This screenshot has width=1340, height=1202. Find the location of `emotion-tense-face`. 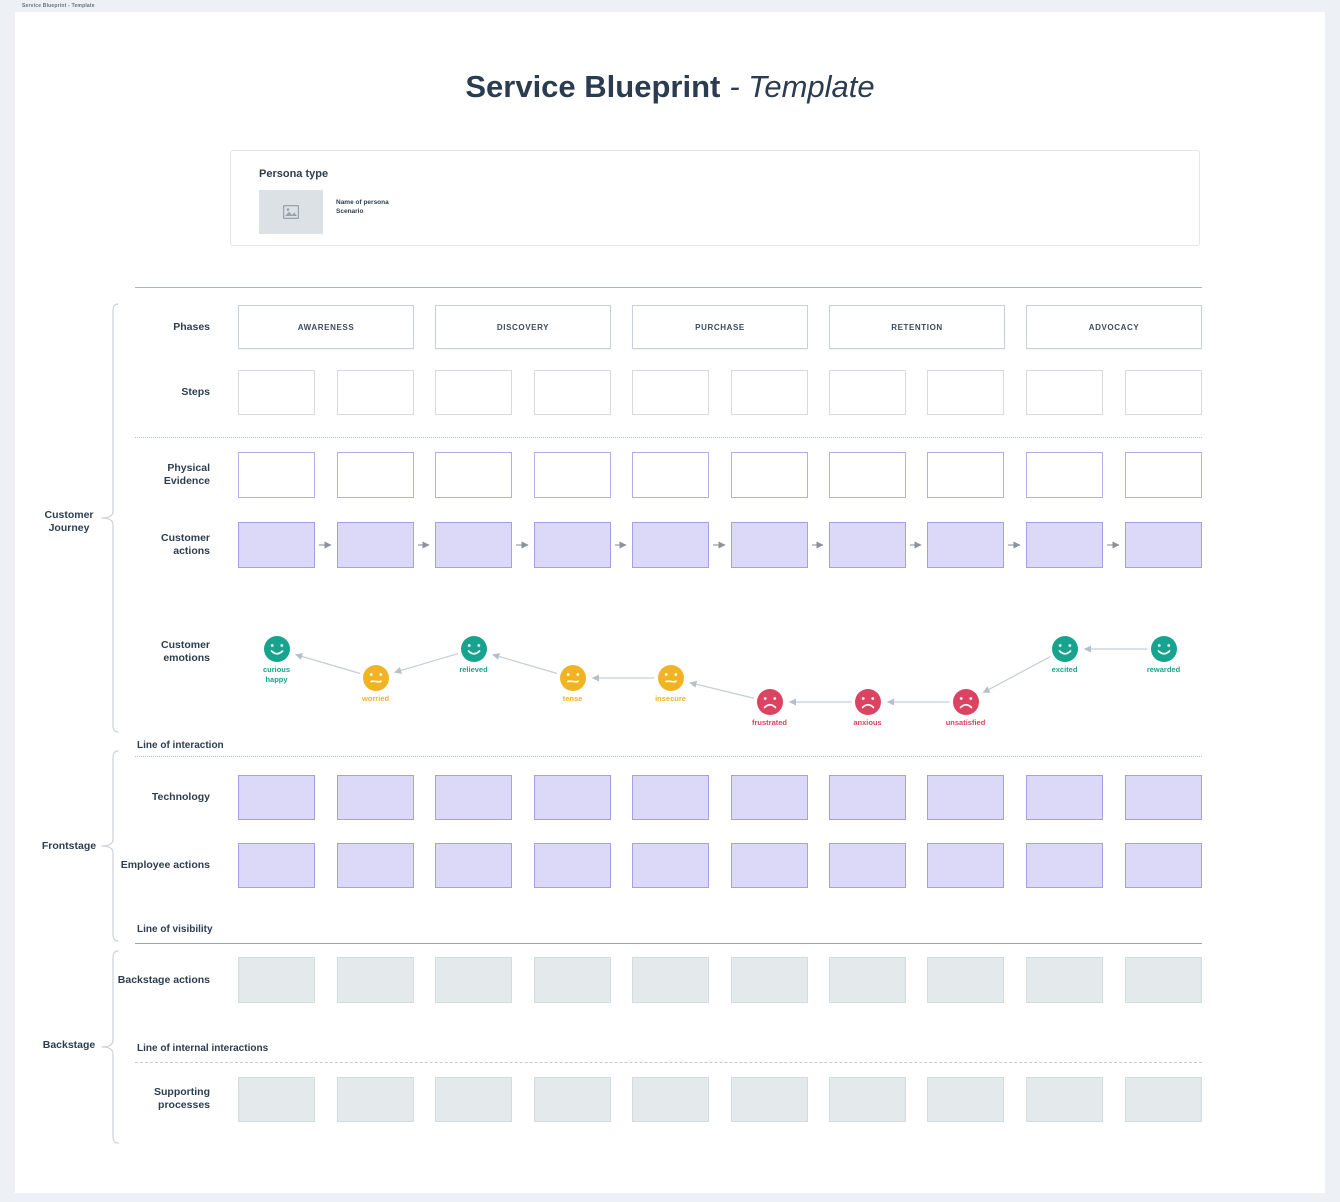

emotion-tense-face is located at coordinates (573, 678).